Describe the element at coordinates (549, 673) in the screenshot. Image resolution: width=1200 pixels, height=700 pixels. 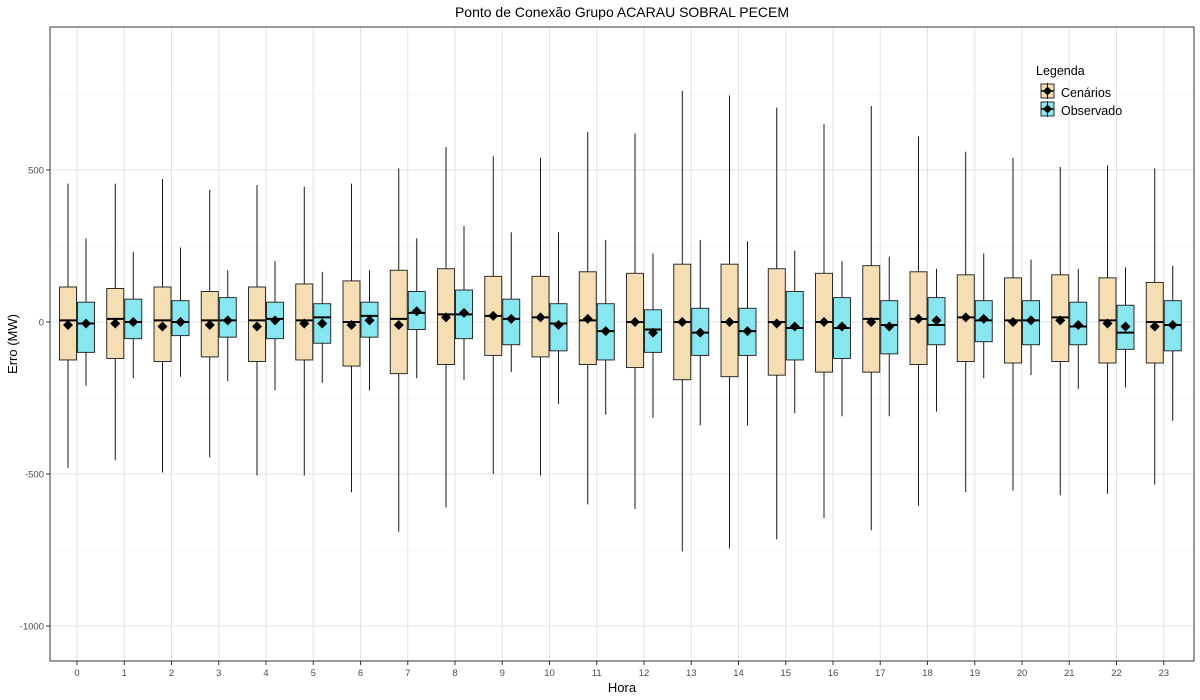
I see `x-tick-label: 10` at that location.